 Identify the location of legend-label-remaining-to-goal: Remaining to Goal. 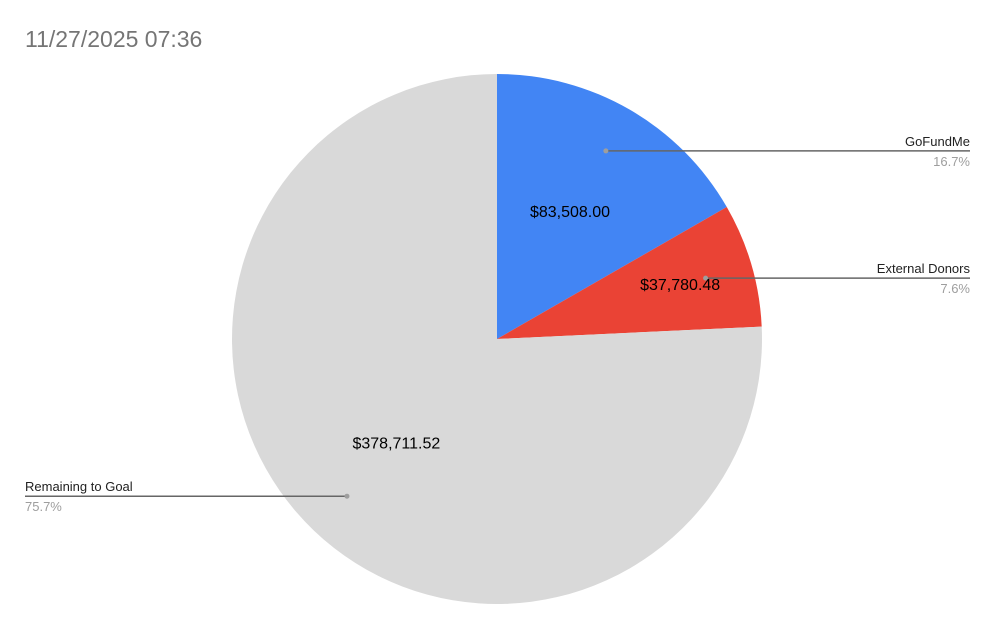
(79, 486).